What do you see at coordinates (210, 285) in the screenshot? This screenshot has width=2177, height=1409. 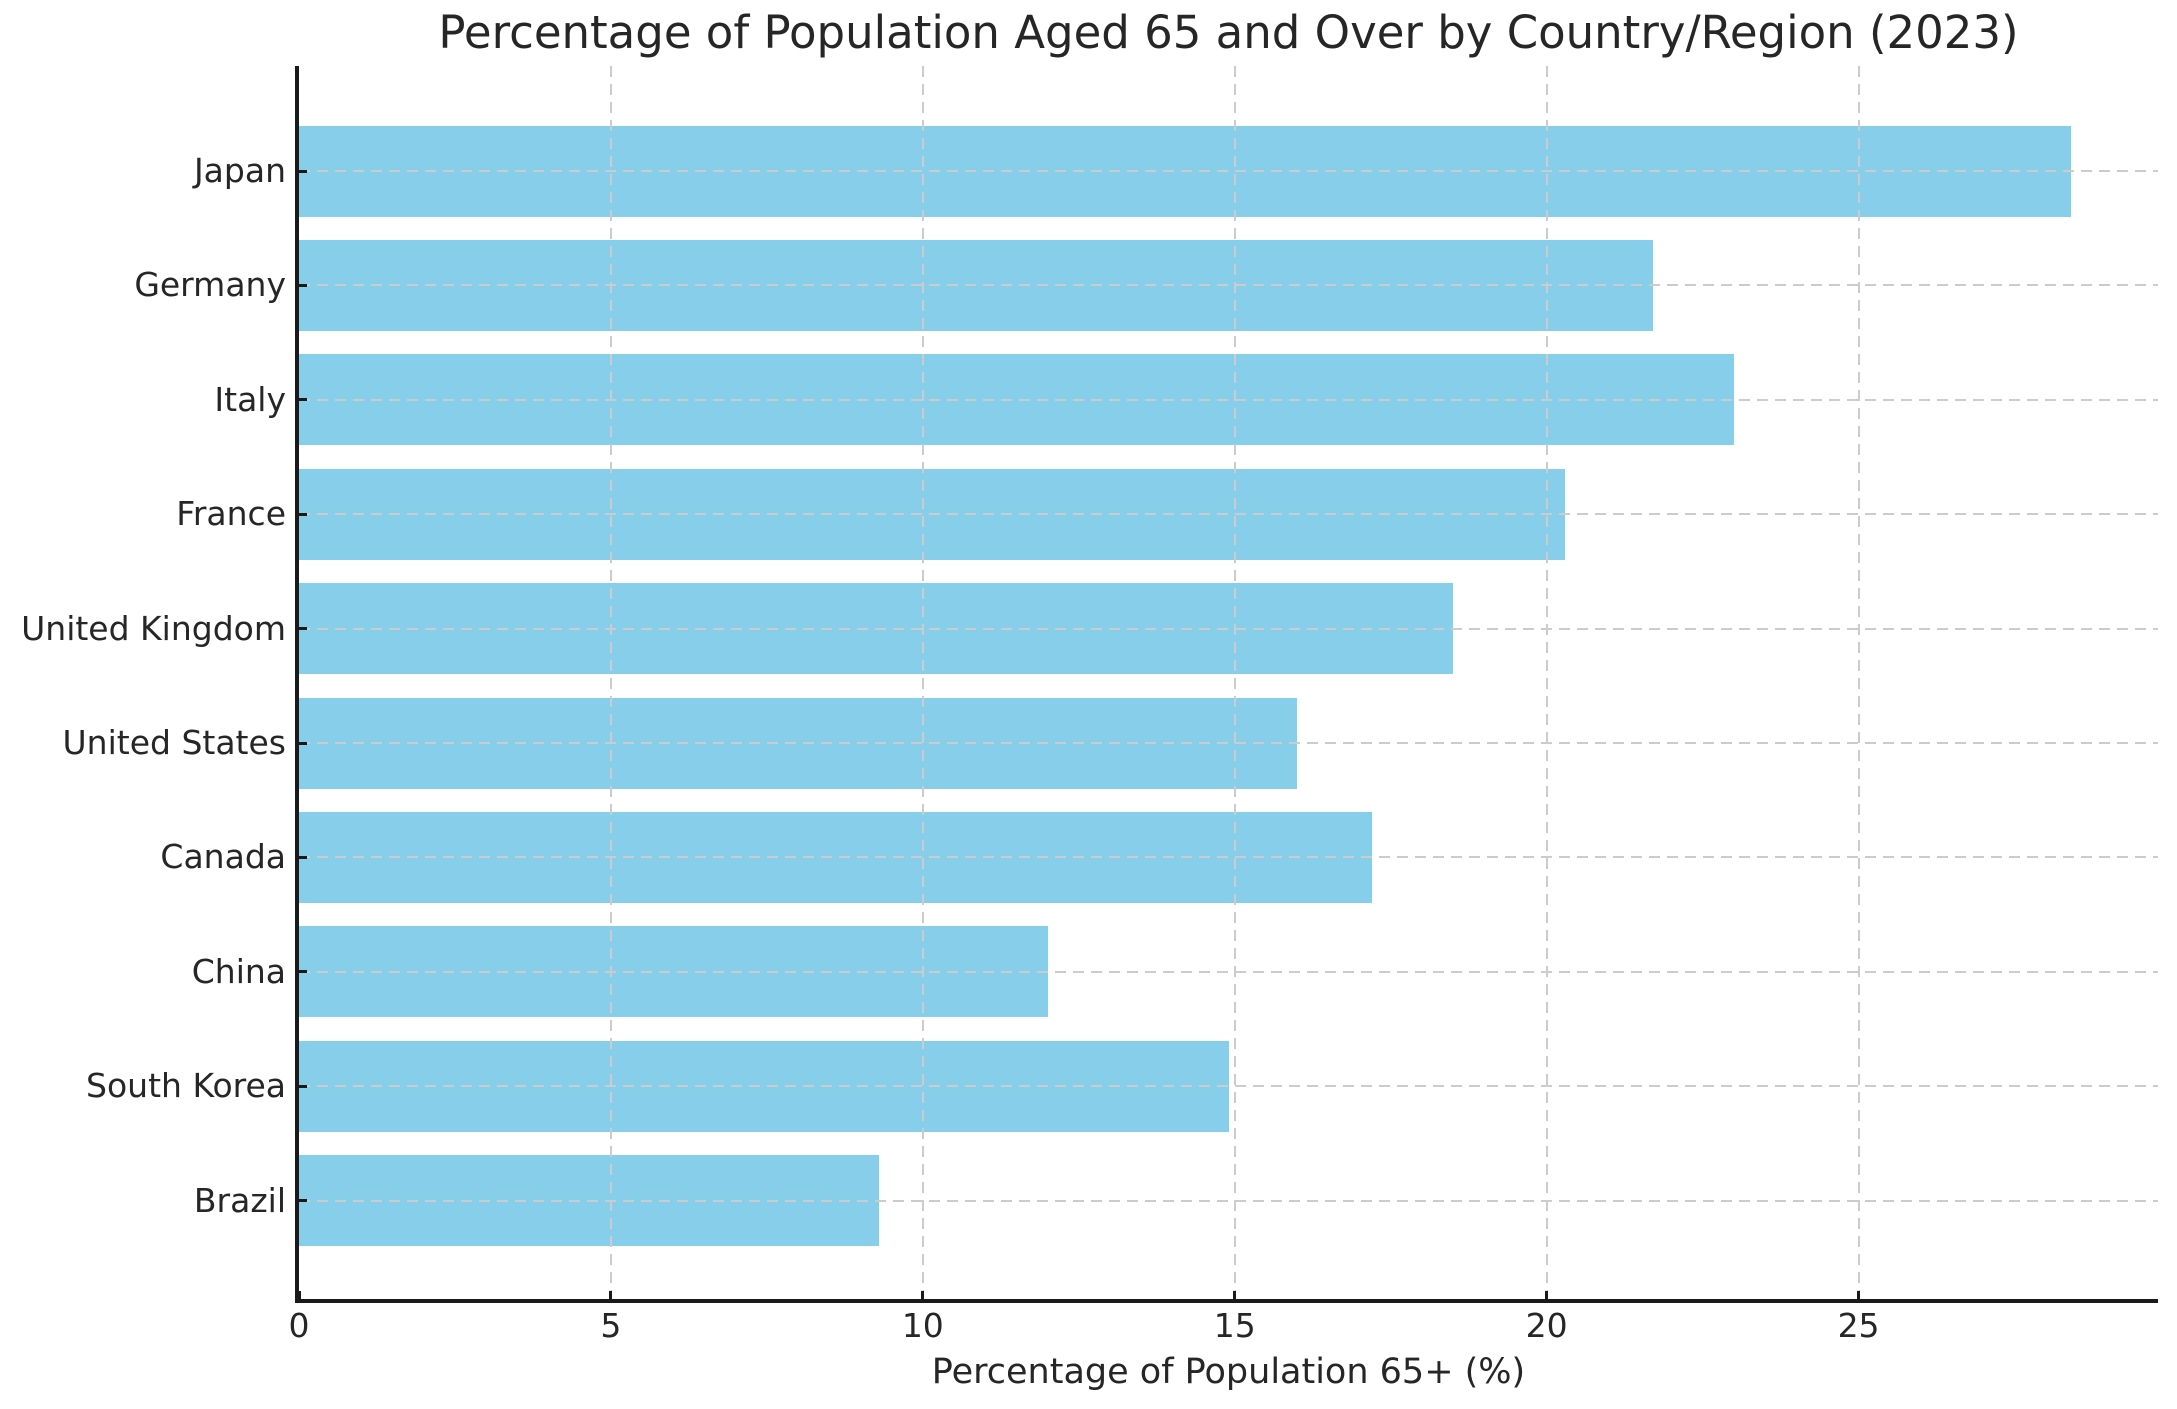 I see `y-axis-label-germany: Germany` at bounding box center [210, 285].